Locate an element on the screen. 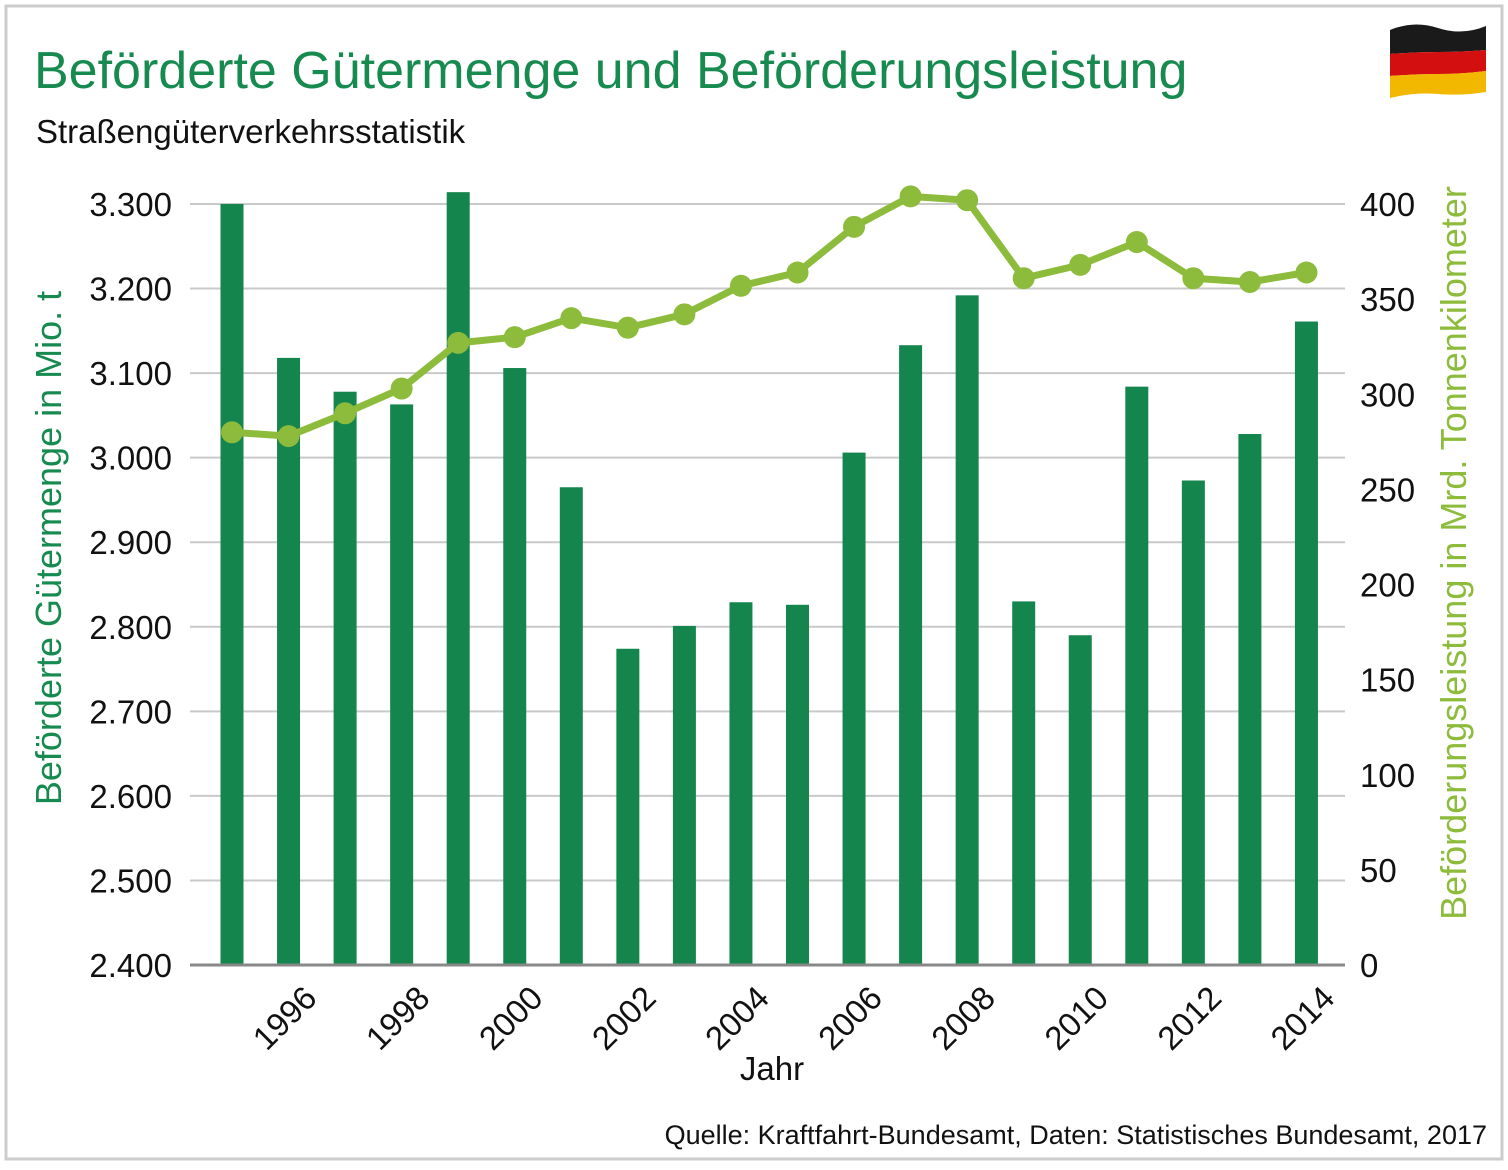 Image resolution: width=1508 pixels, height=1170 pixels. y-left-tick-label: 2.500 is located at coordinates (130, 880).